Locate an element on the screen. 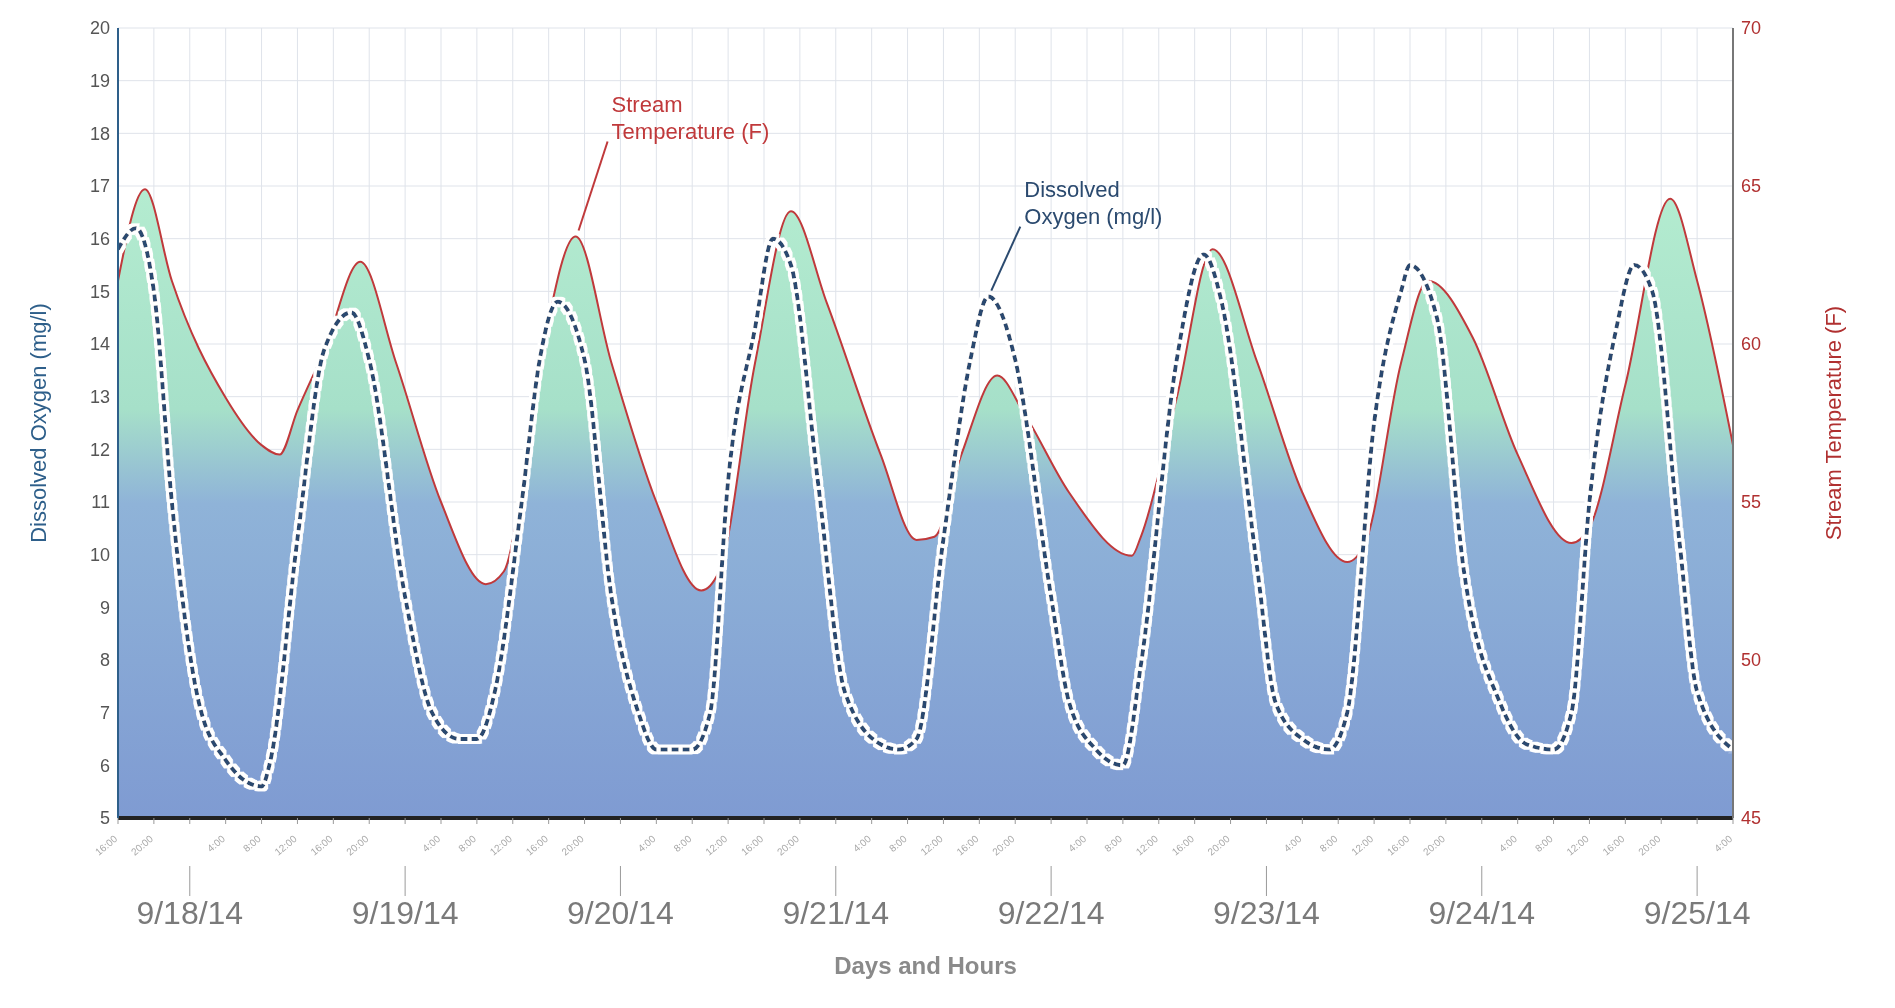 The width and height of the screenshot is (1895, 1008). y2-tick-label: 70 is located at coordinates (1751, 28).